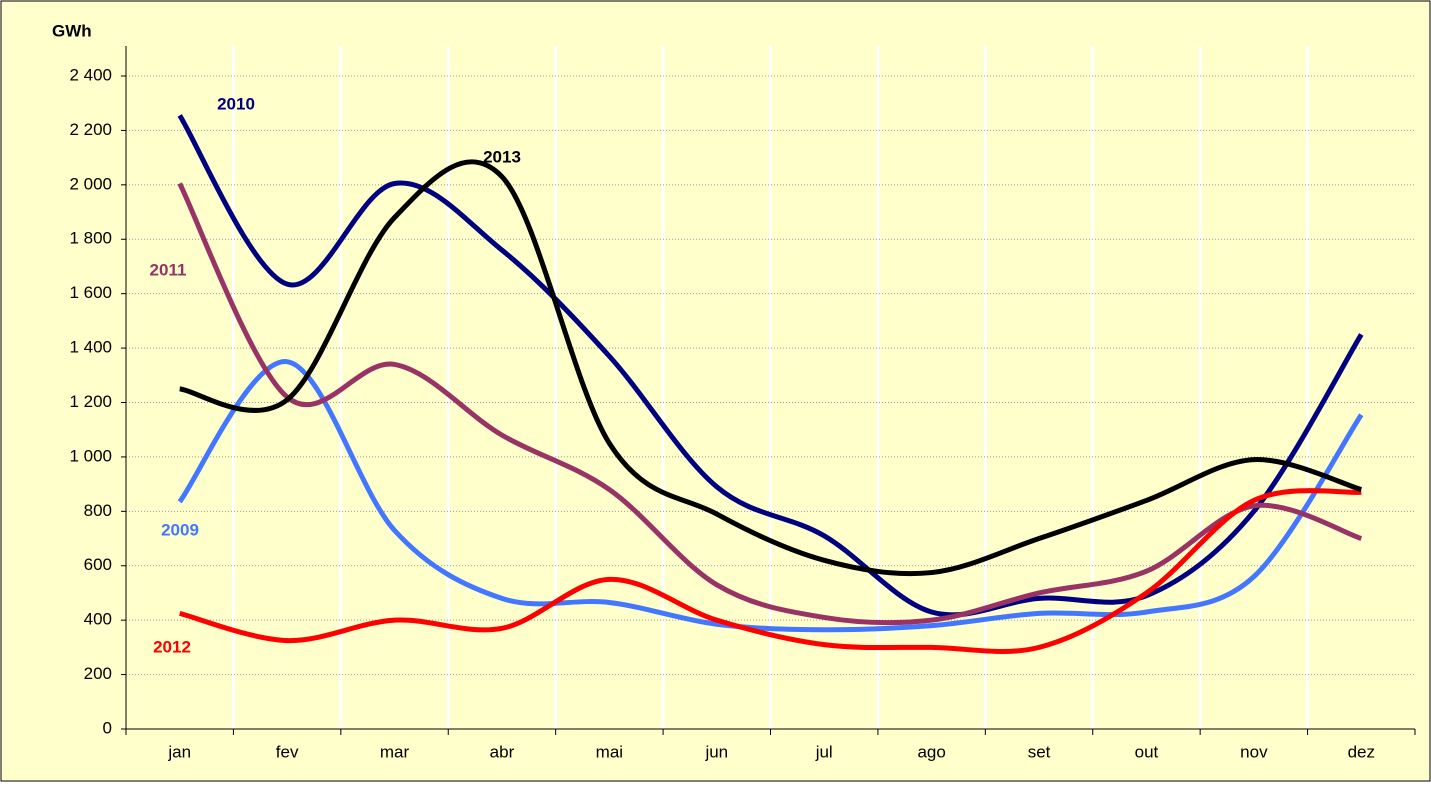 This screenshot has height=787, width=1431. Describe the element at coordinates (824, 751) in the screenshot. I see `x-tick-label: jul` at that location.